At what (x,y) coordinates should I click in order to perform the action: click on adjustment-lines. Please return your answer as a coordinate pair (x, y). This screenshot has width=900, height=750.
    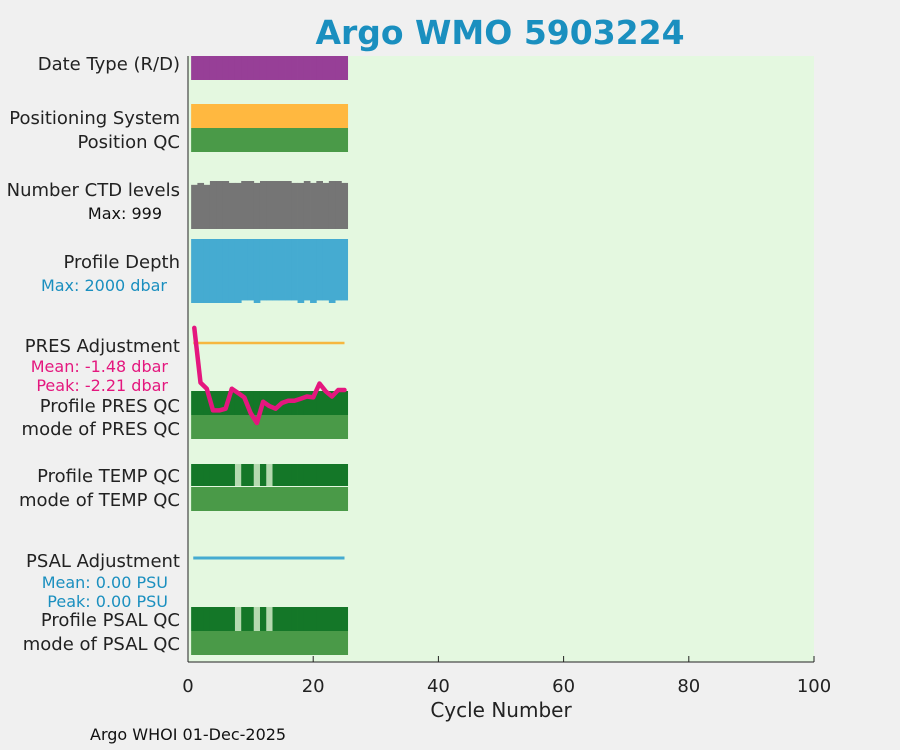
    Looking at the image, I should click on (269, 442).